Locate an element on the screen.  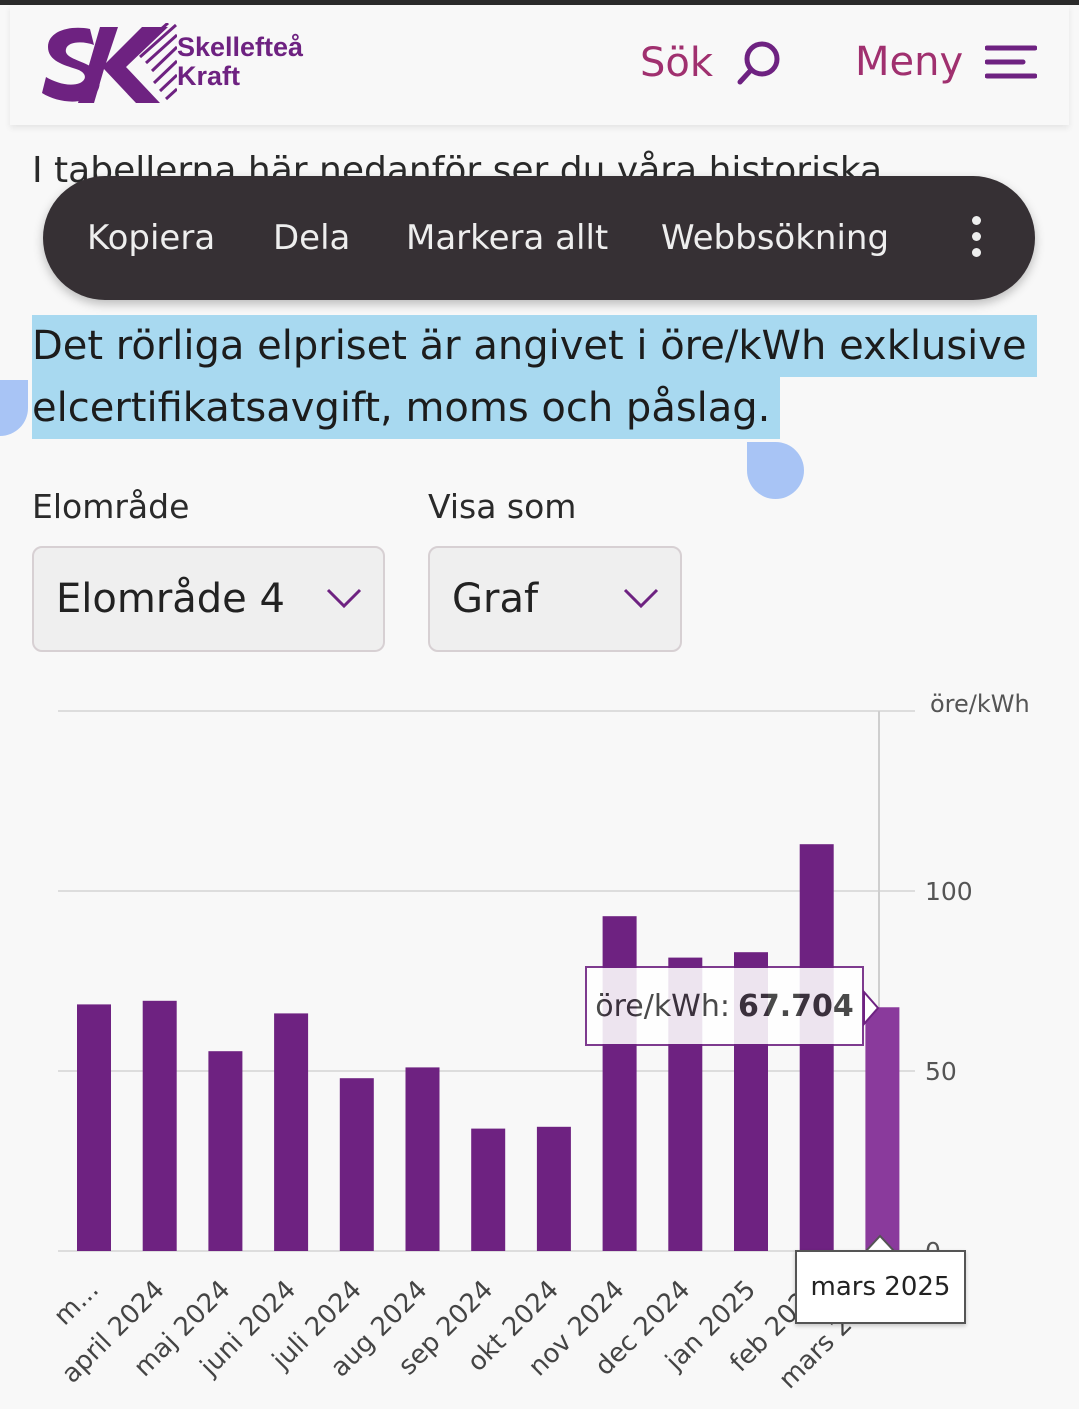
brand-line-2: Kraft is located at coordinates (209, 76).